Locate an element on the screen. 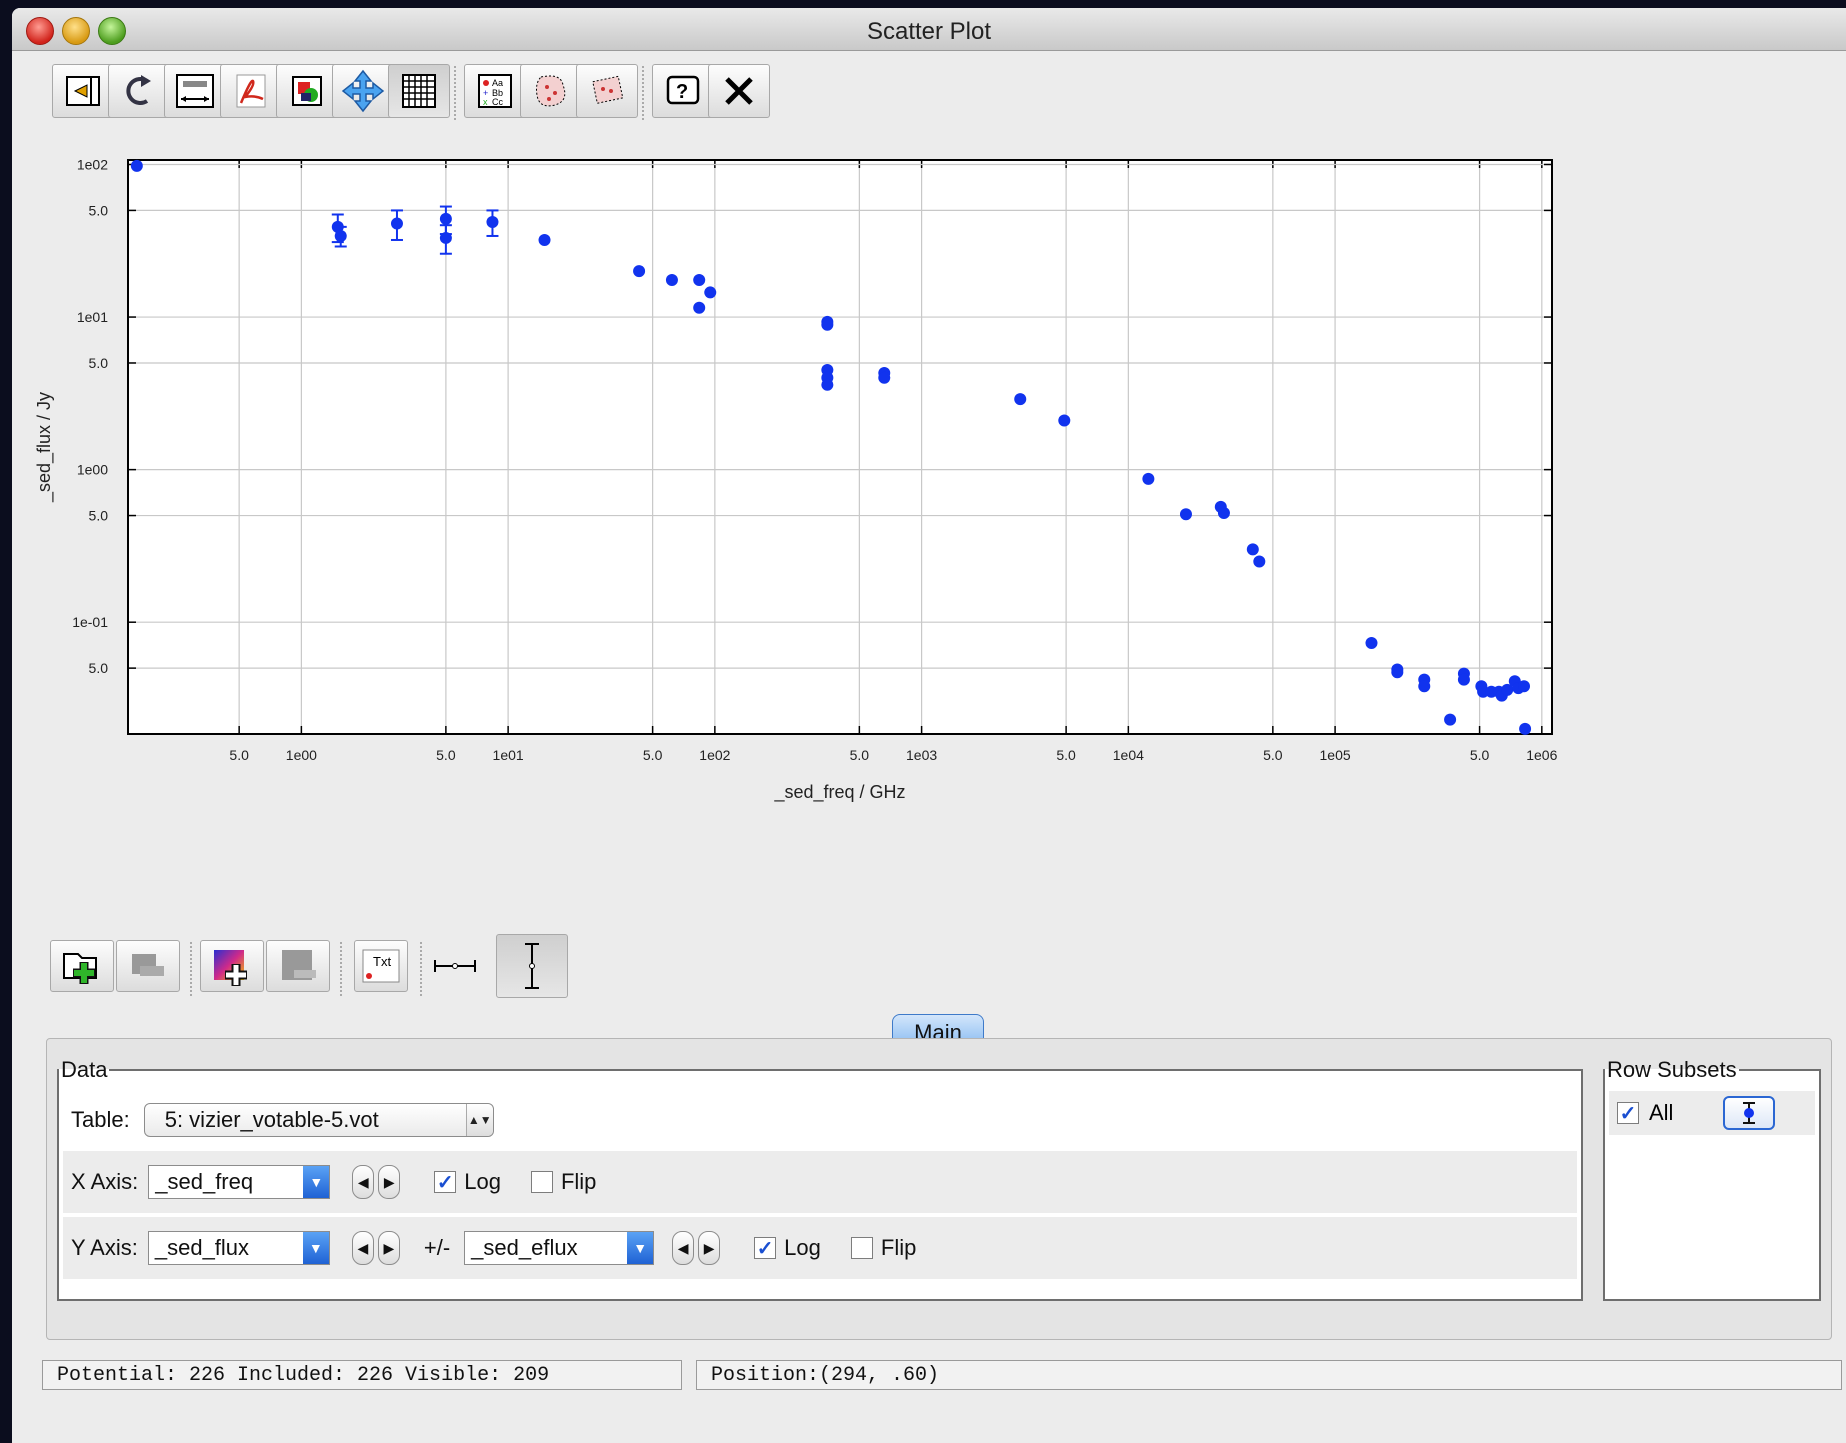  x-tick-label: 1e02 is located at coordinates (714, 755).